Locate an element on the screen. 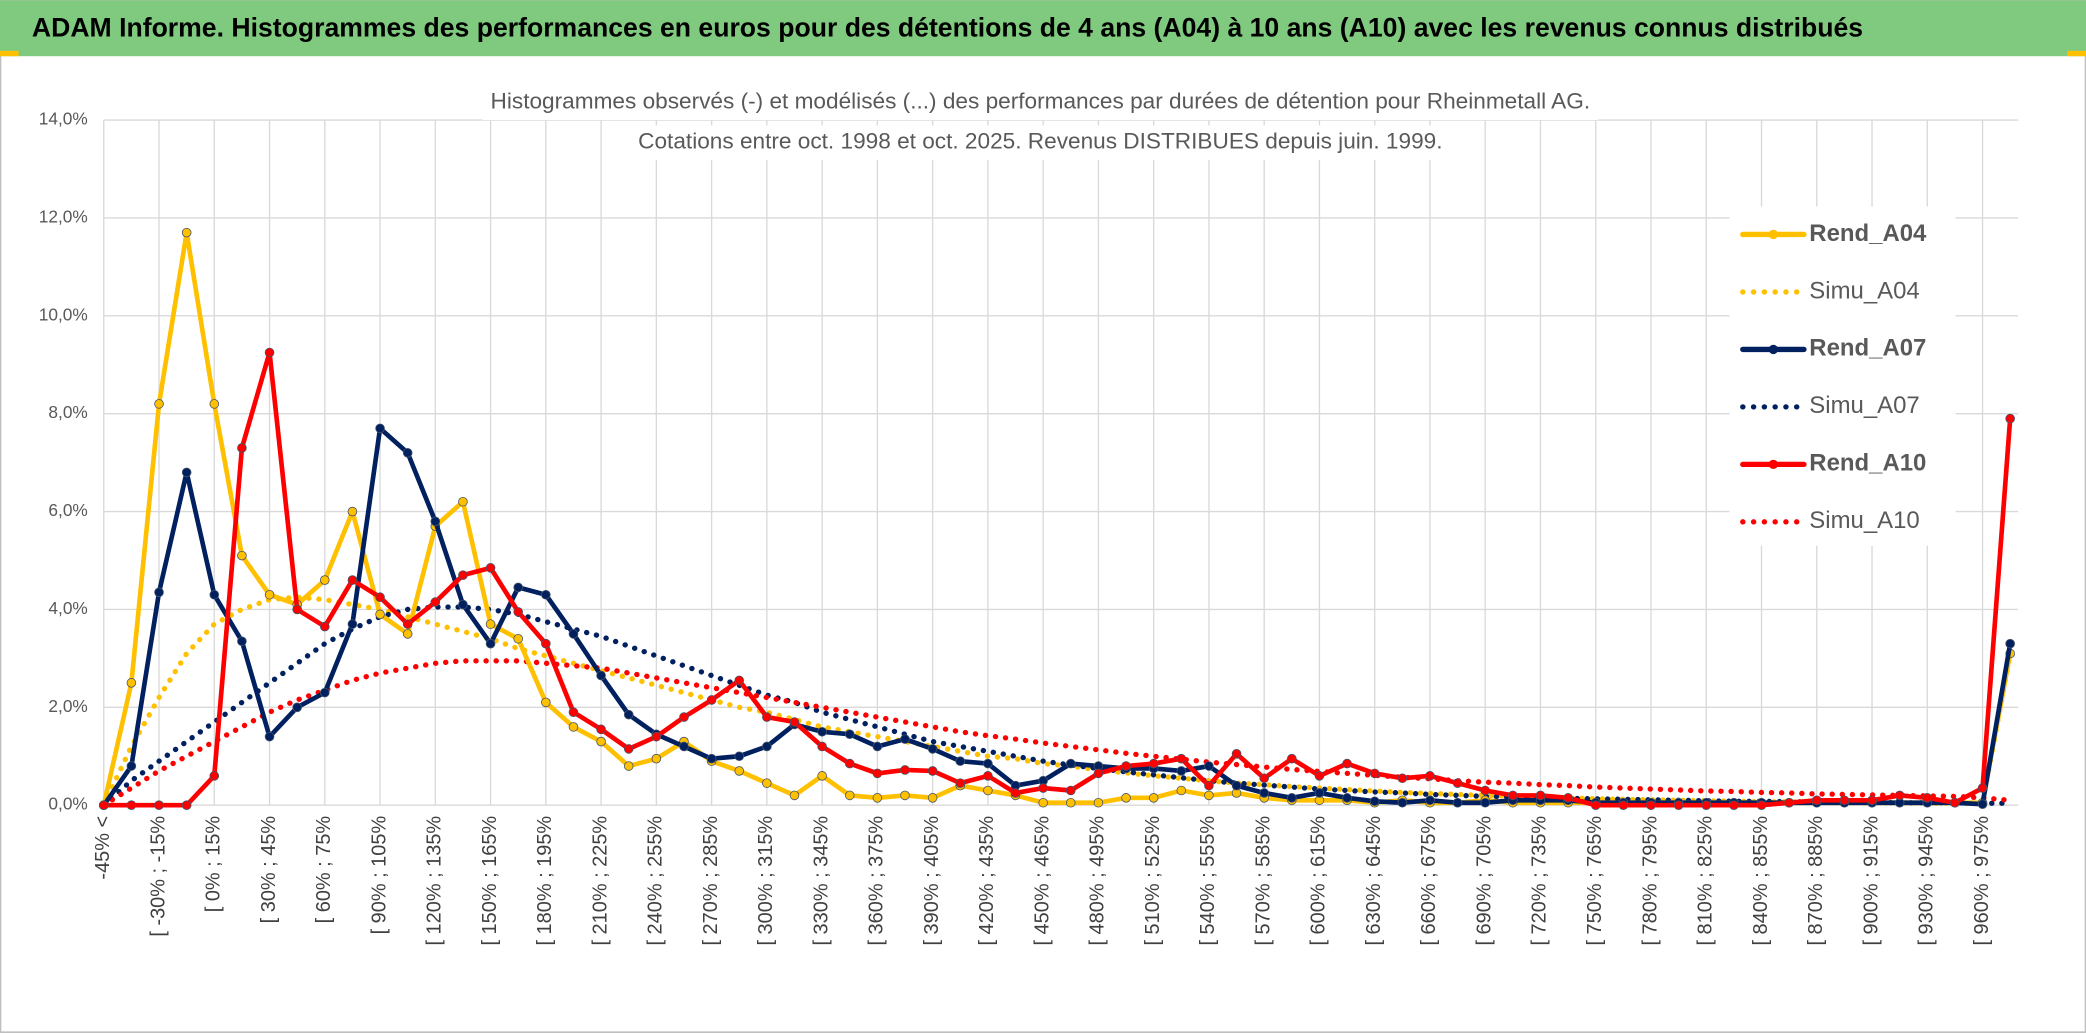 Image resolution: width=2086 pixels, height=1033 pixels. x-tick-label: [ 420% ; 435% is located at coordinates (987, 881).